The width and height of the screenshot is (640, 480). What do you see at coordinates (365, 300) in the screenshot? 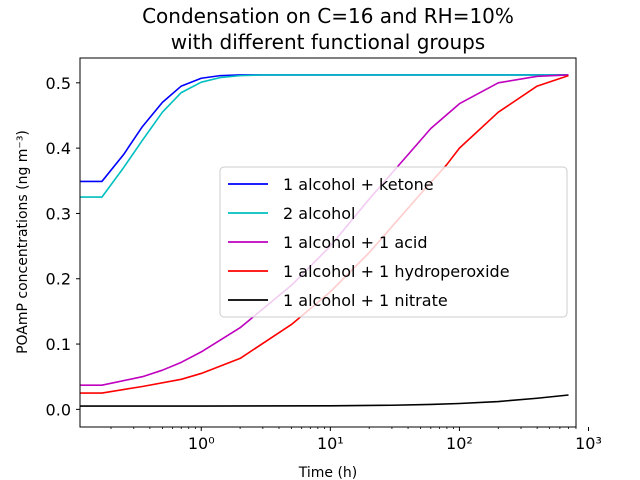
I see `legend-label-5: 1 alcohol + 1 nitrate` at bounding box center [365, 300].